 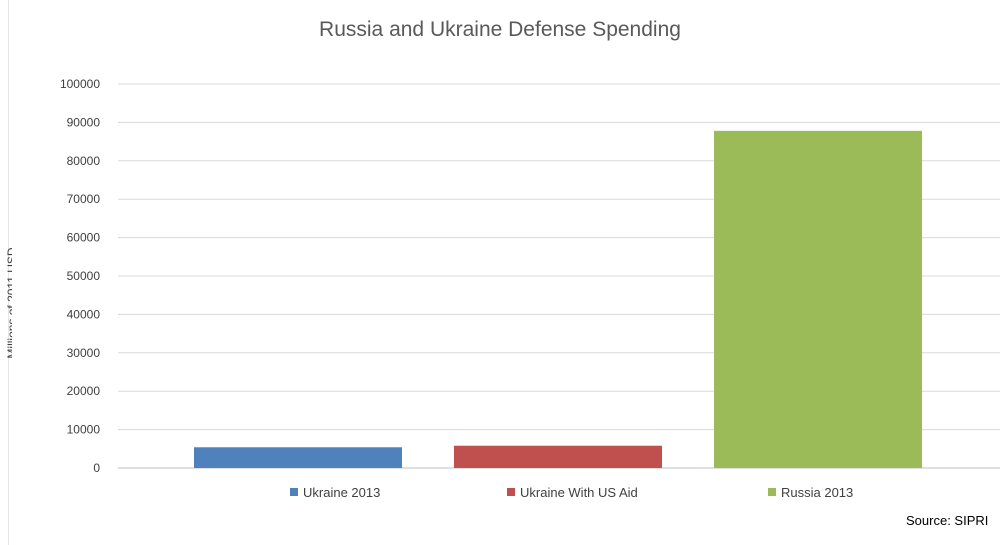 What do you see at coordinates (84, 122) in the screenshot?
I see `y-tick-label: 90000` at bounding box center [84, 122].